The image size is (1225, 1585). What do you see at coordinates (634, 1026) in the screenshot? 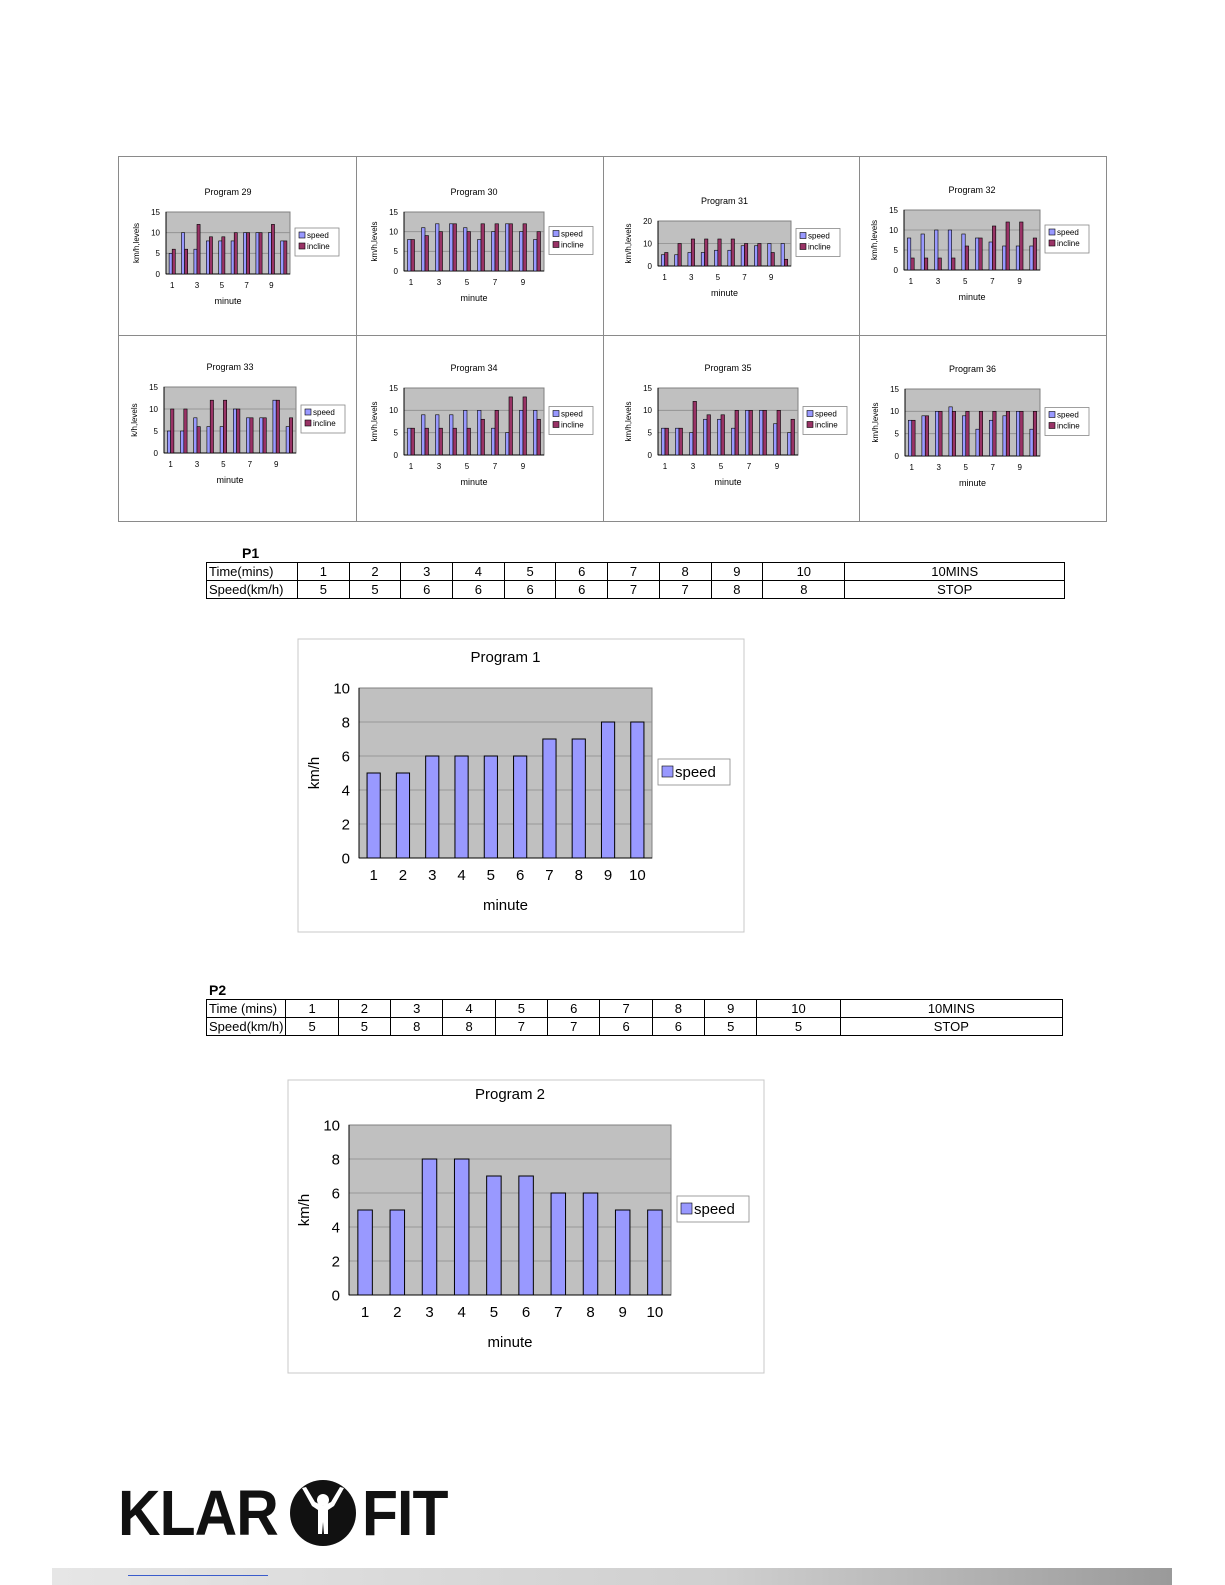
I see `table-row: Speed(km/h) 5 5 8 8 7 7 6 6 5 5 STOP` at bounding box center [634, 1026].